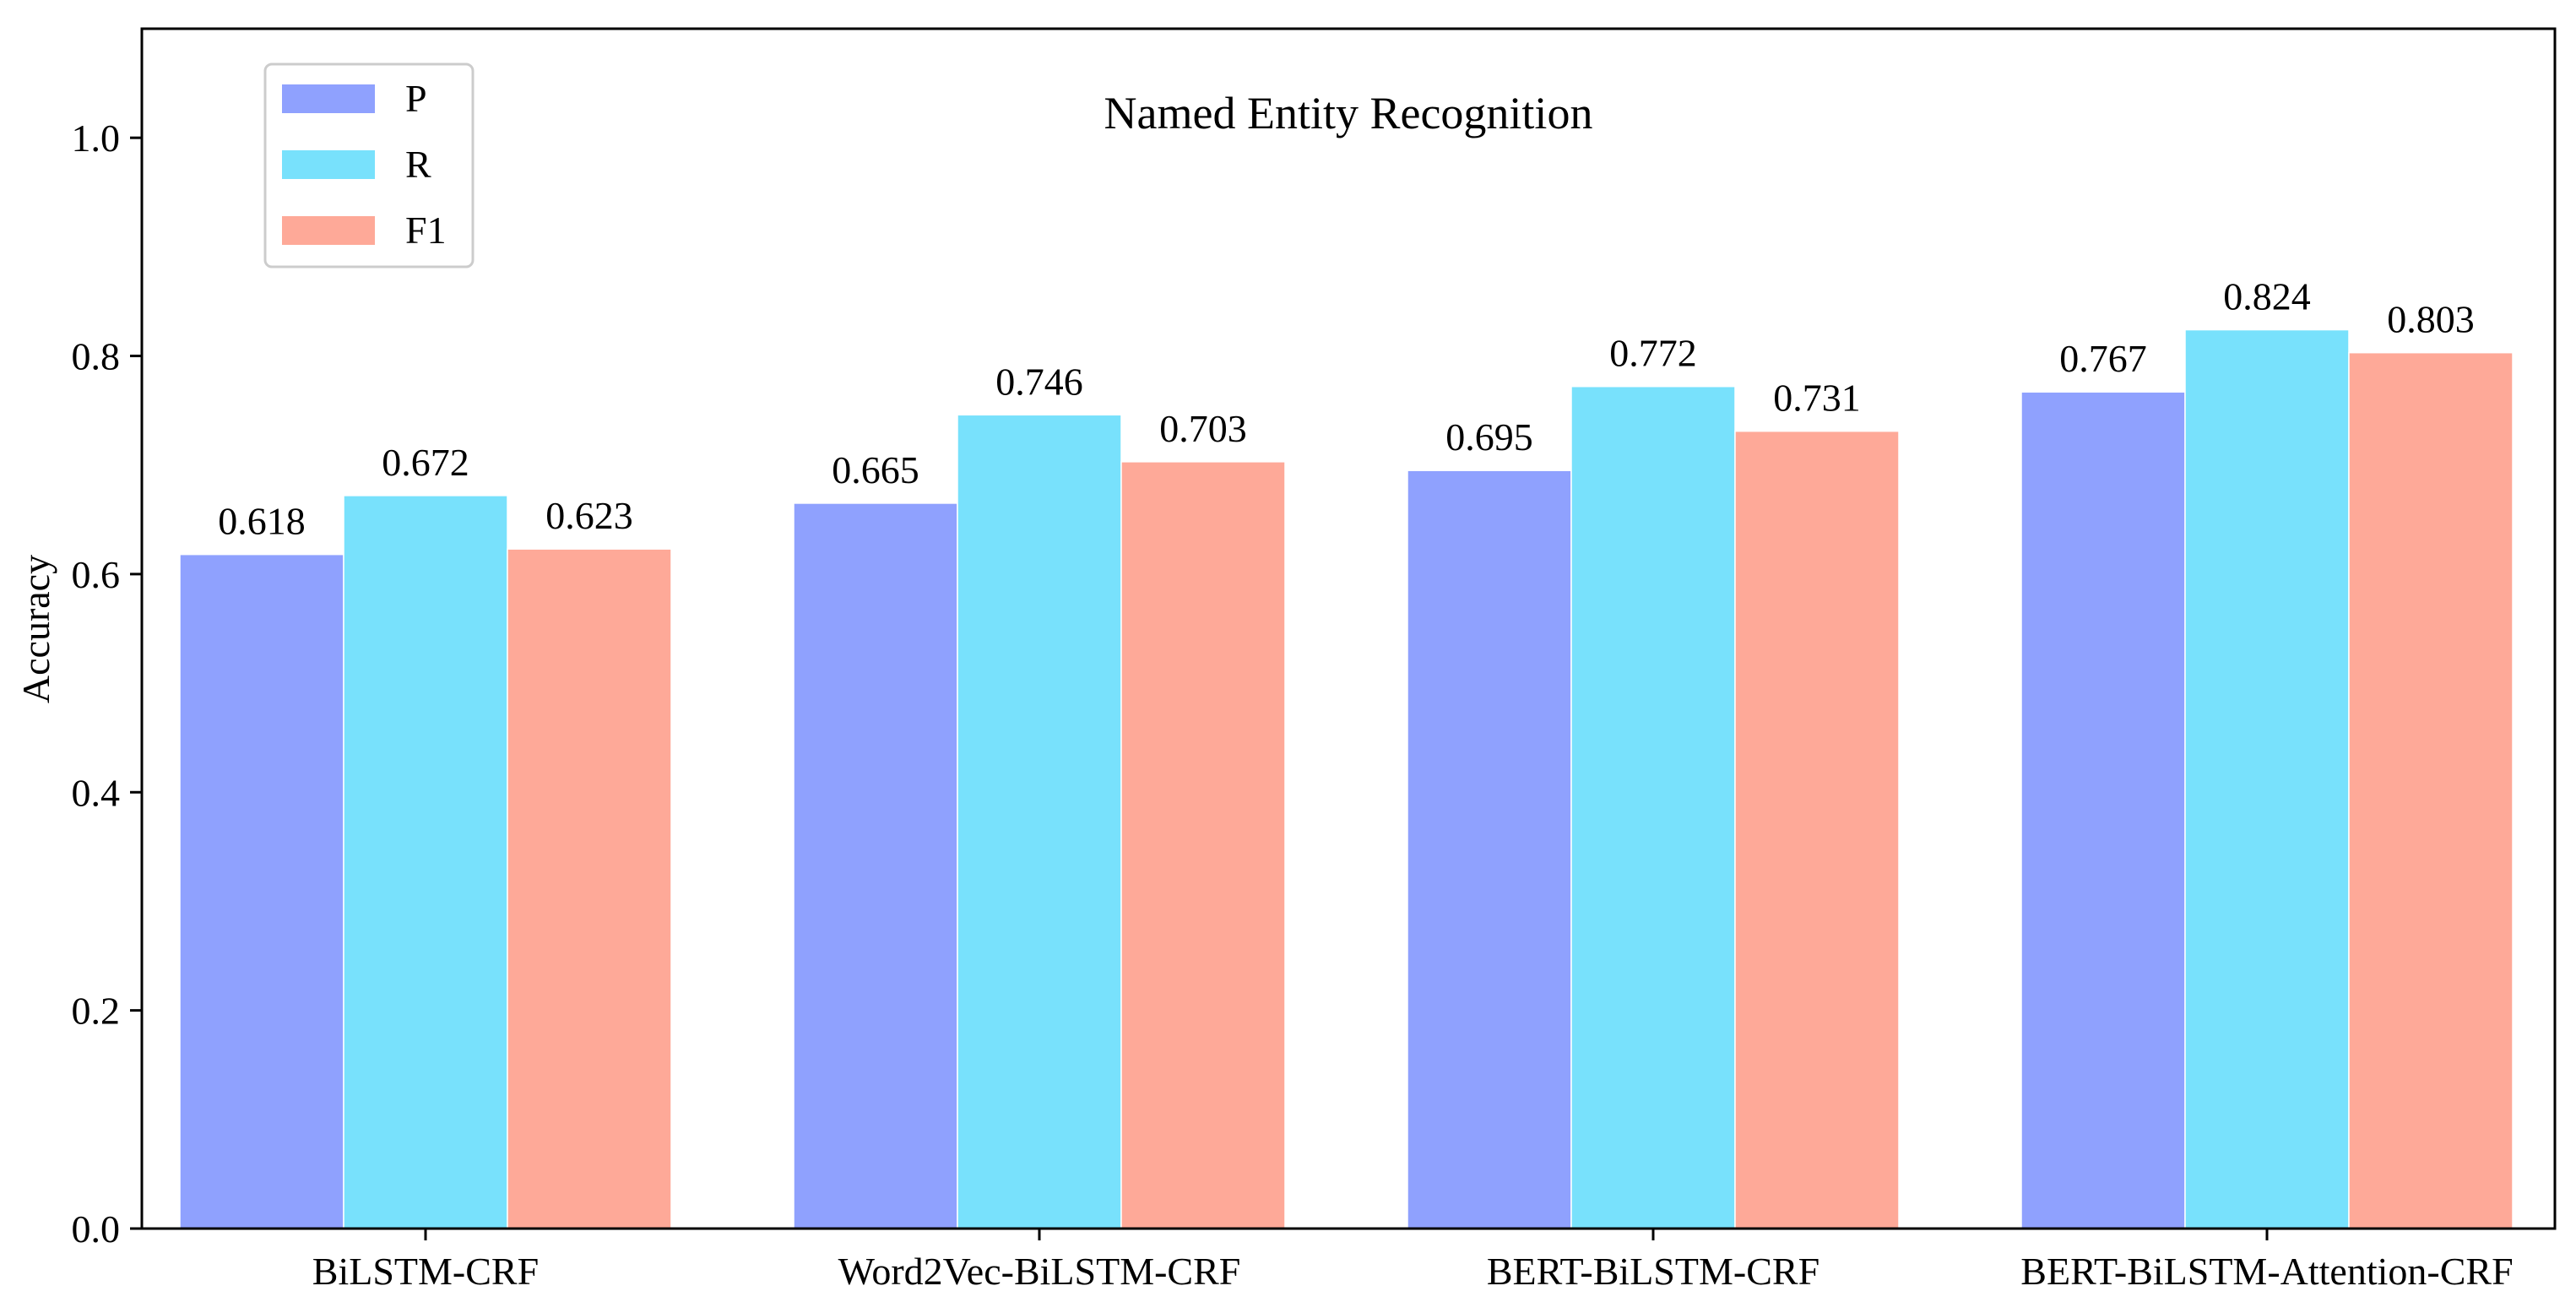 The image size is (2576, 1313). What do you see at coordinates (1817, 398) in the screenshot?
I see `data-label-f1-bert-bilstm-crf: 0.731` at bounding box center [1817, 398].